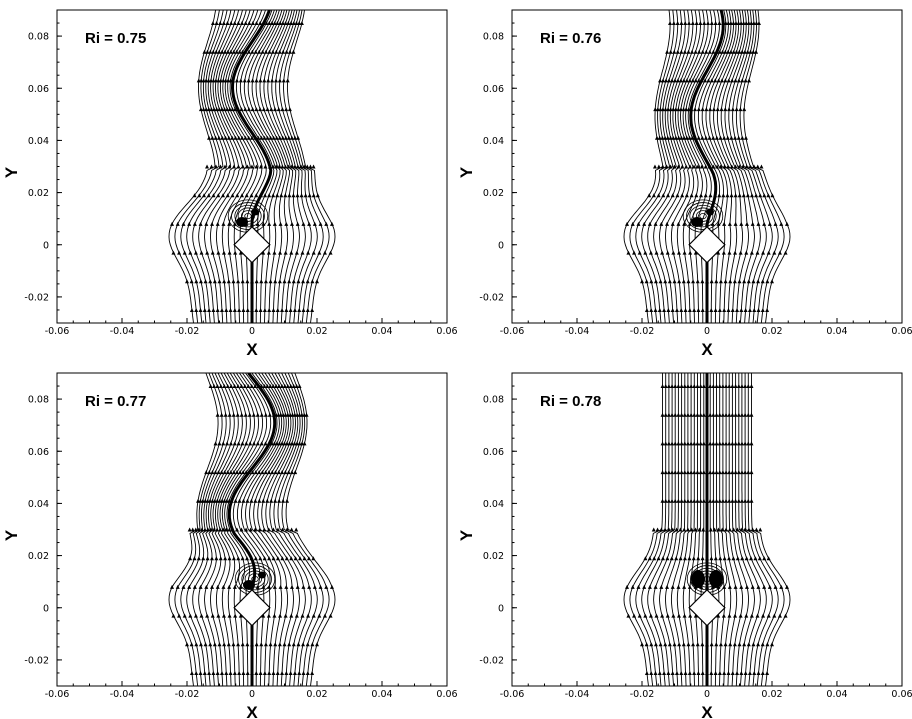 The width and height of the screenshot is (912, 719). I want to click on y-tick-label: 0.02, so click(38, 556).